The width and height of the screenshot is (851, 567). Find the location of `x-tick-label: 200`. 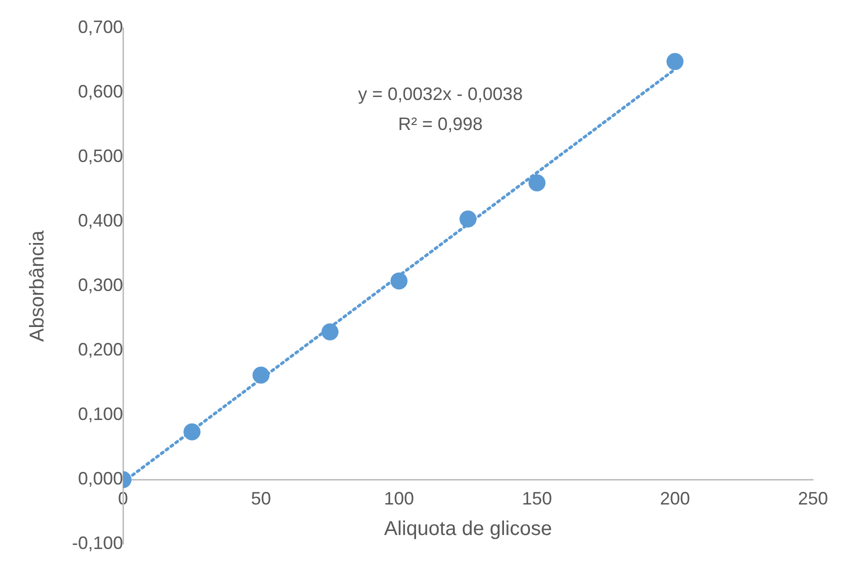

x-tick-label: 200 is located at coordinates (675, 498).